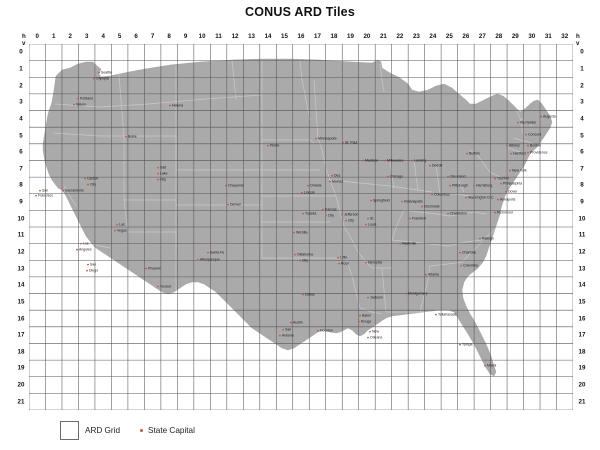  Describe the element at coordinates (366, 316) in the screenshot. I see `city-label: Baton` at that location.